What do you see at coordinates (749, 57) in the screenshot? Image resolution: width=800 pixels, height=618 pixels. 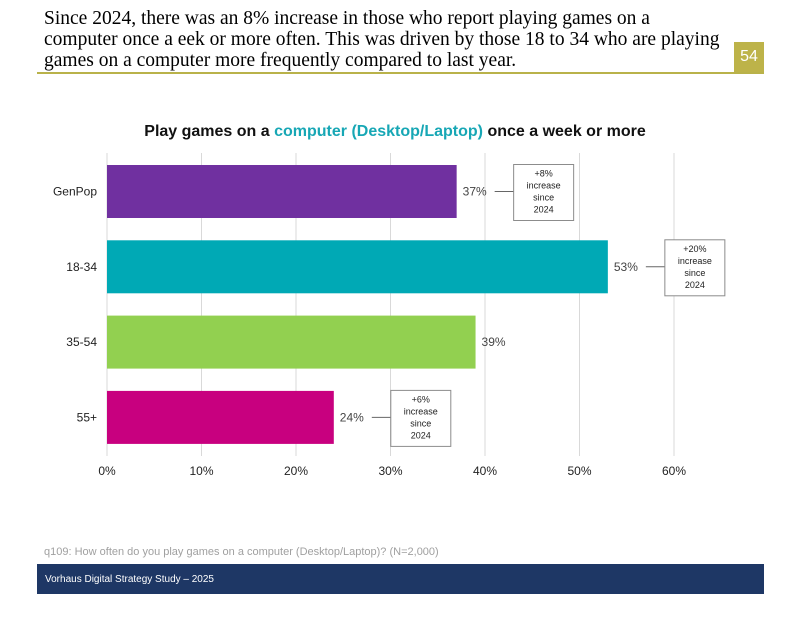 I see `page-number-badge: 54` at bounding box center [749, 57].